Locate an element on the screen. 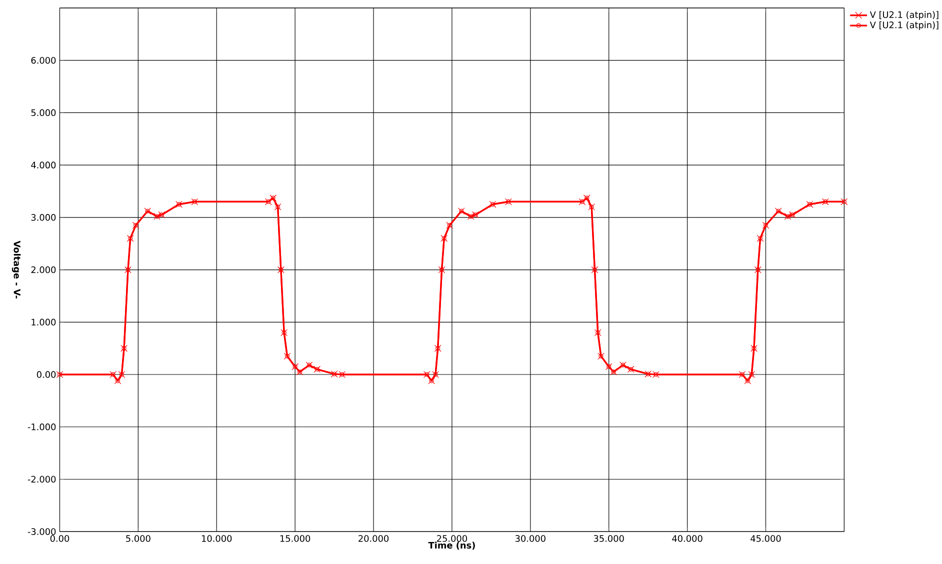 The height and width of the screenshot is (564, 942). y-tick-label: -2.000 is located at coordinates (42, 479).